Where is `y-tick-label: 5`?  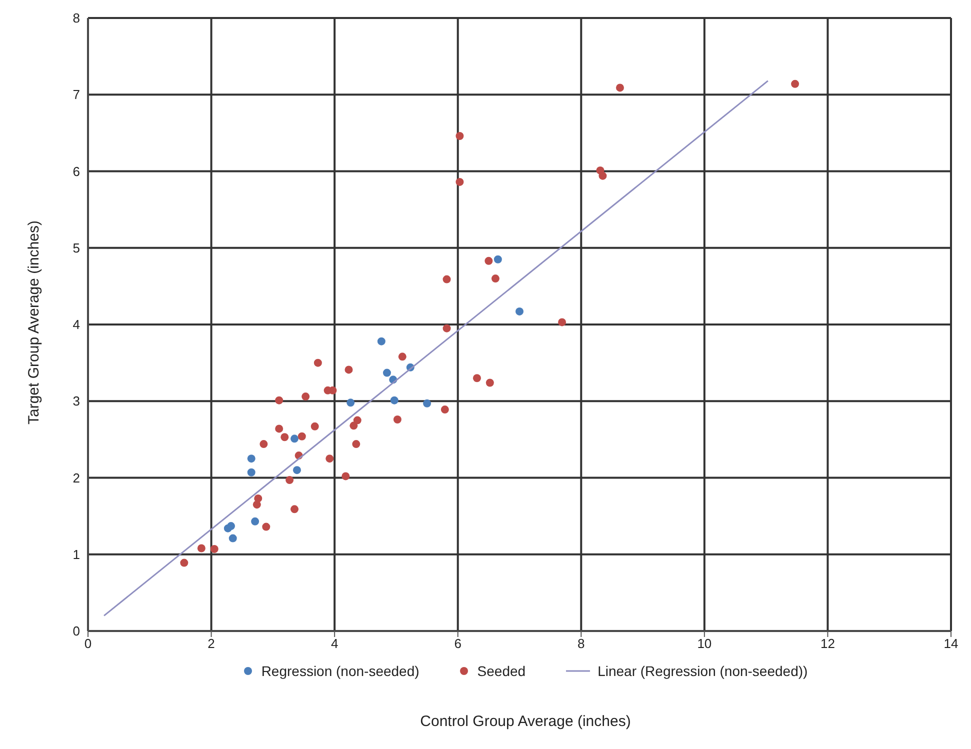
y-tick-label: 5 is located at coordinates (76, 248).